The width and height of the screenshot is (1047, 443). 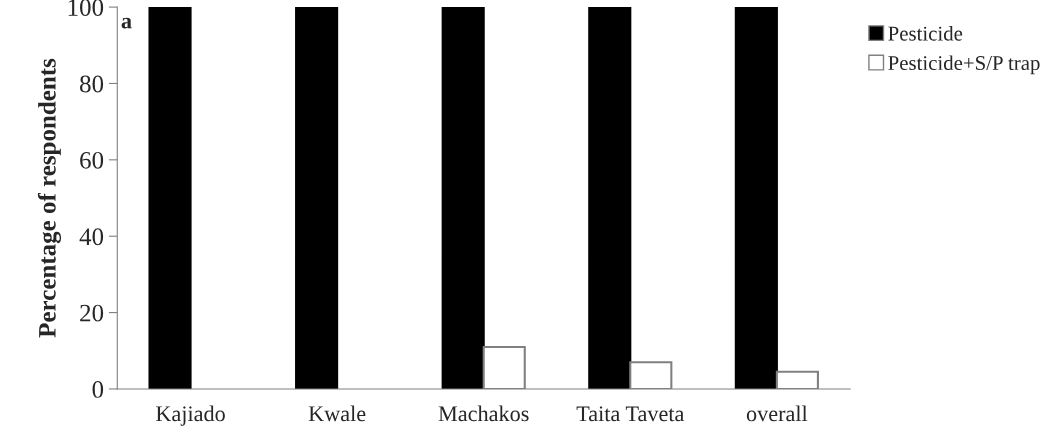 What do you see at coordinates (777, 413) in the screenshot?
I see `x-tick-label: overall` at bounding box center [777, 413].